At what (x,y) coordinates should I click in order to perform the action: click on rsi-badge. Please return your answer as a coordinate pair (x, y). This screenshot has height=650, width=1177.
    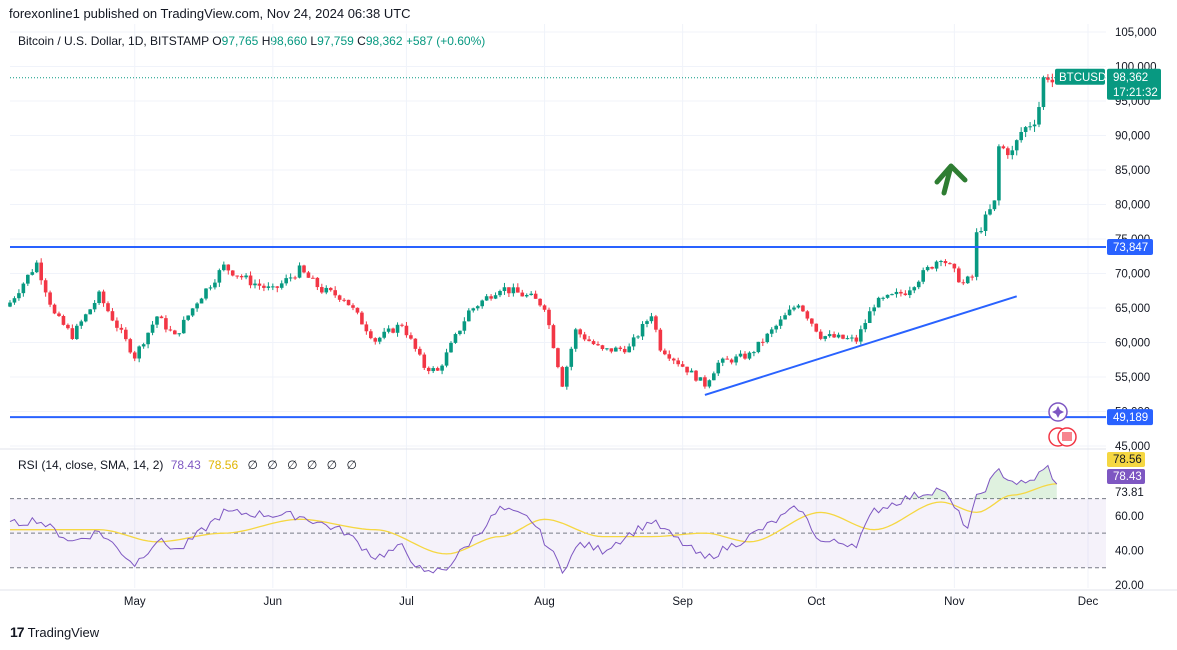
    Looking at the image, I should click on (1126, 476).